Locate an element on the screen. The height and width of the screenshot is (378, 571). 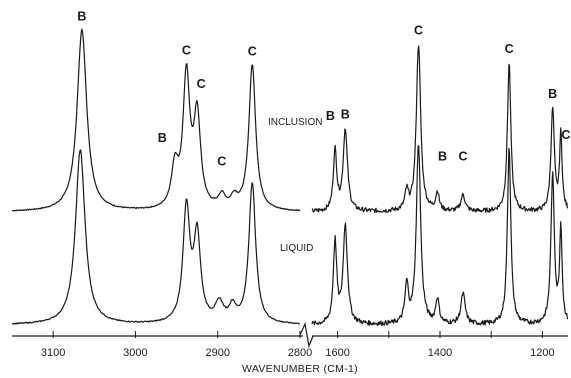
peak-label-c-13: C is located at coordinates (565, 135).